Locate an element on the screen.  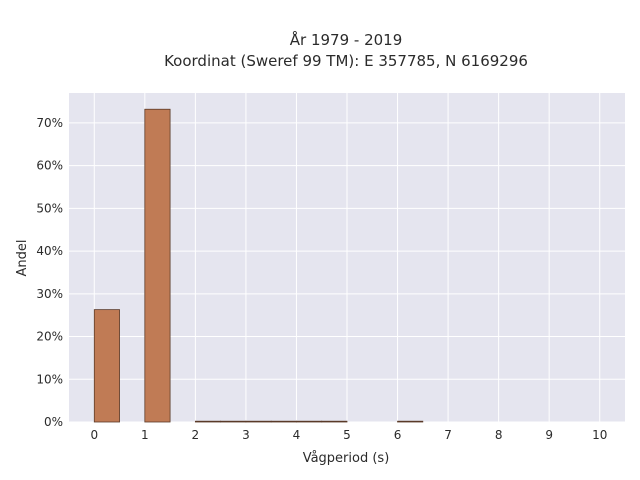
x-tick-label-2: 2 is located at coordinates (196, 435).